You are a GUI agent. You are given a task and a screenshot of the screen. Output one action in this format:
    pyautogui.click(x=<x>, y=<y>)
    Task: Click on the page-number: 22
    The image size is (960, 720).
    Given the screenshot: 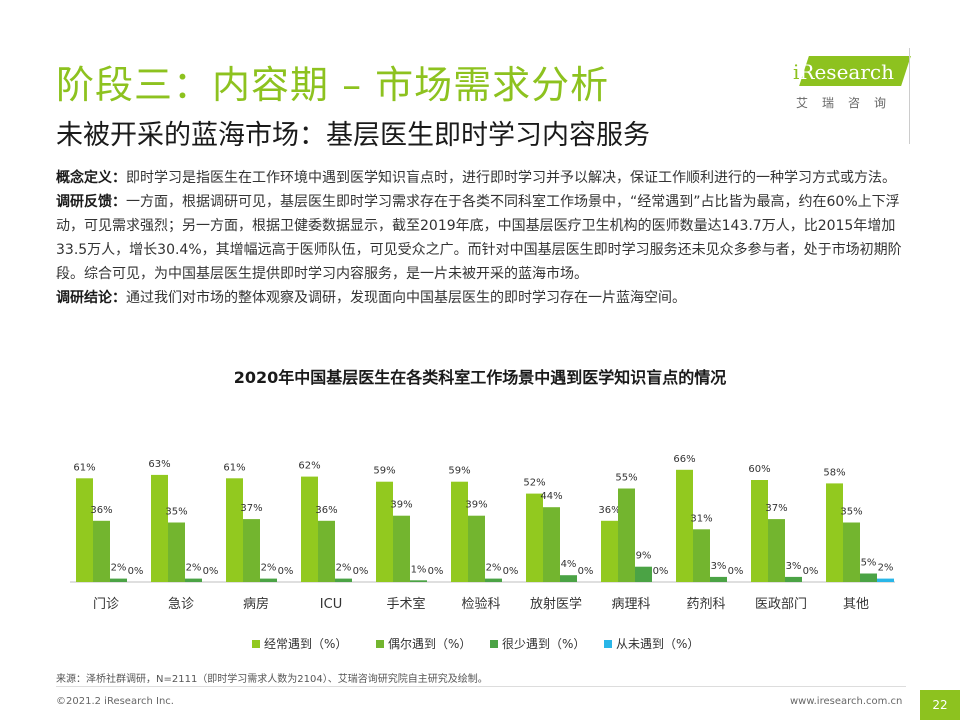 What is the action you would take?
    pyautogui.click(x=940, y=705)
    